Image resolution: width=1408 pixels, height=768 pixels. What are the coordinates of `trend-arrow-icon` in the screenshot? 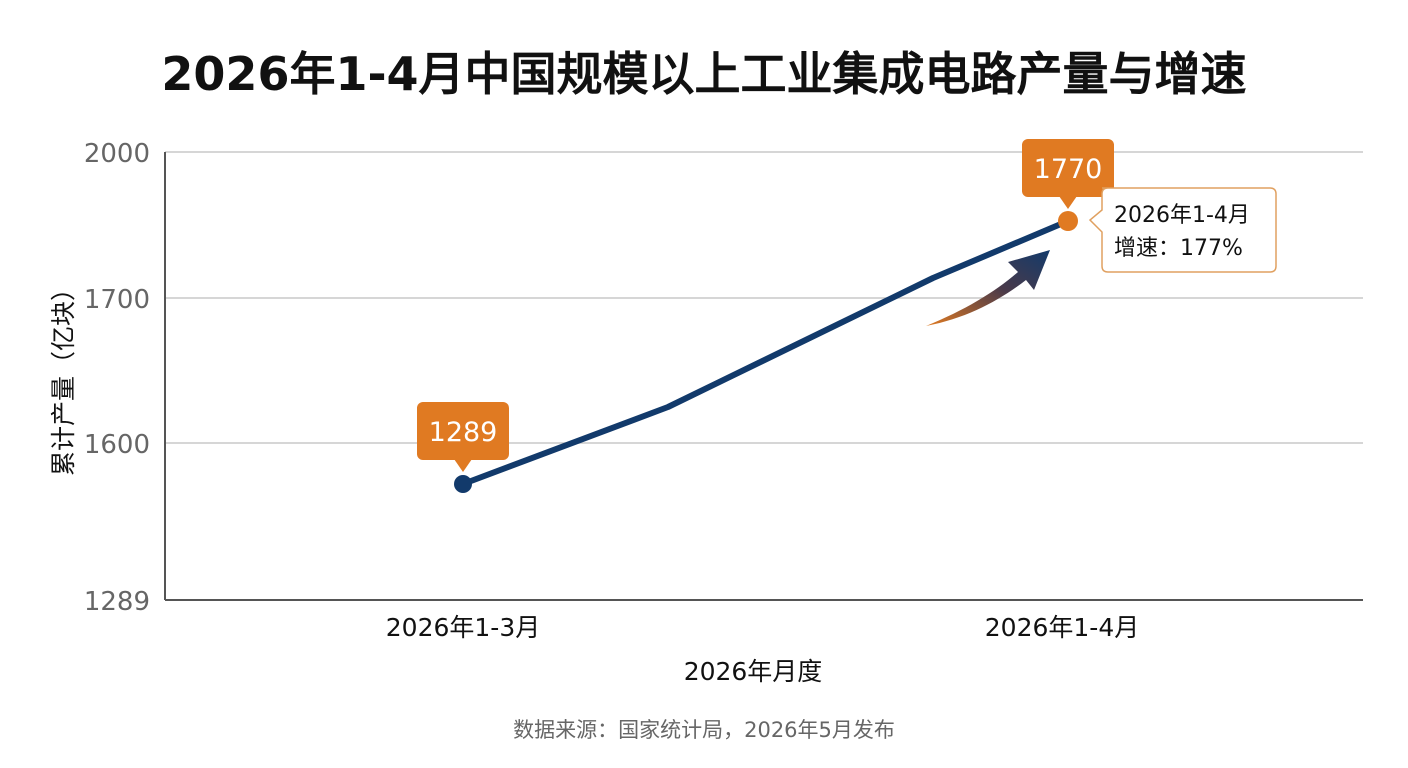 It's located at (988, 288).